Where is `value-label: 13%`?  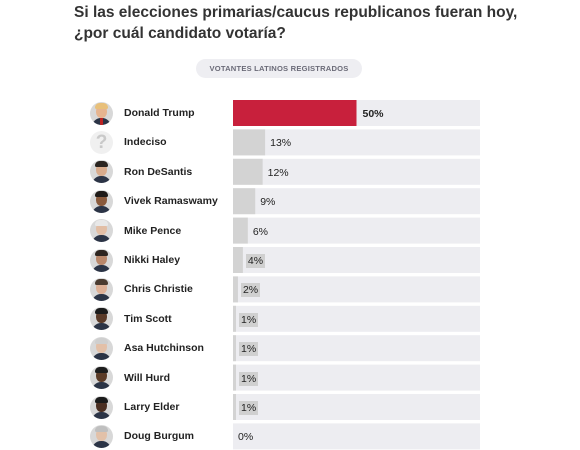
value-label: 13% is located at coordinates (281, 143).